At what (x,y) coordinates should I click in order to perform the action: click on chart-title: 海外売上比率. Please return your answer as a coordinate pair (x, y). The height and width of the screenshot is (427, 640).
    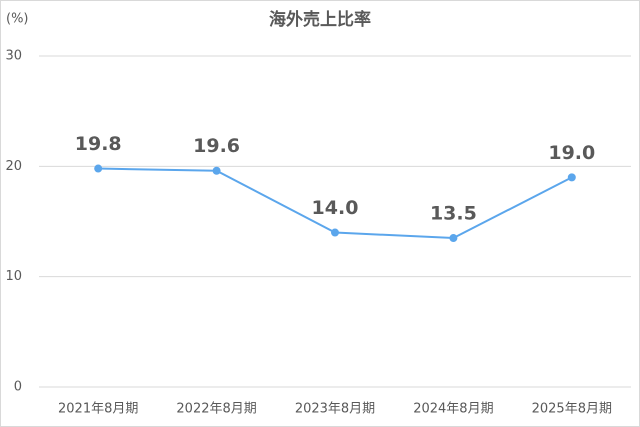
    Looking at the image, I should click on (320, 19).